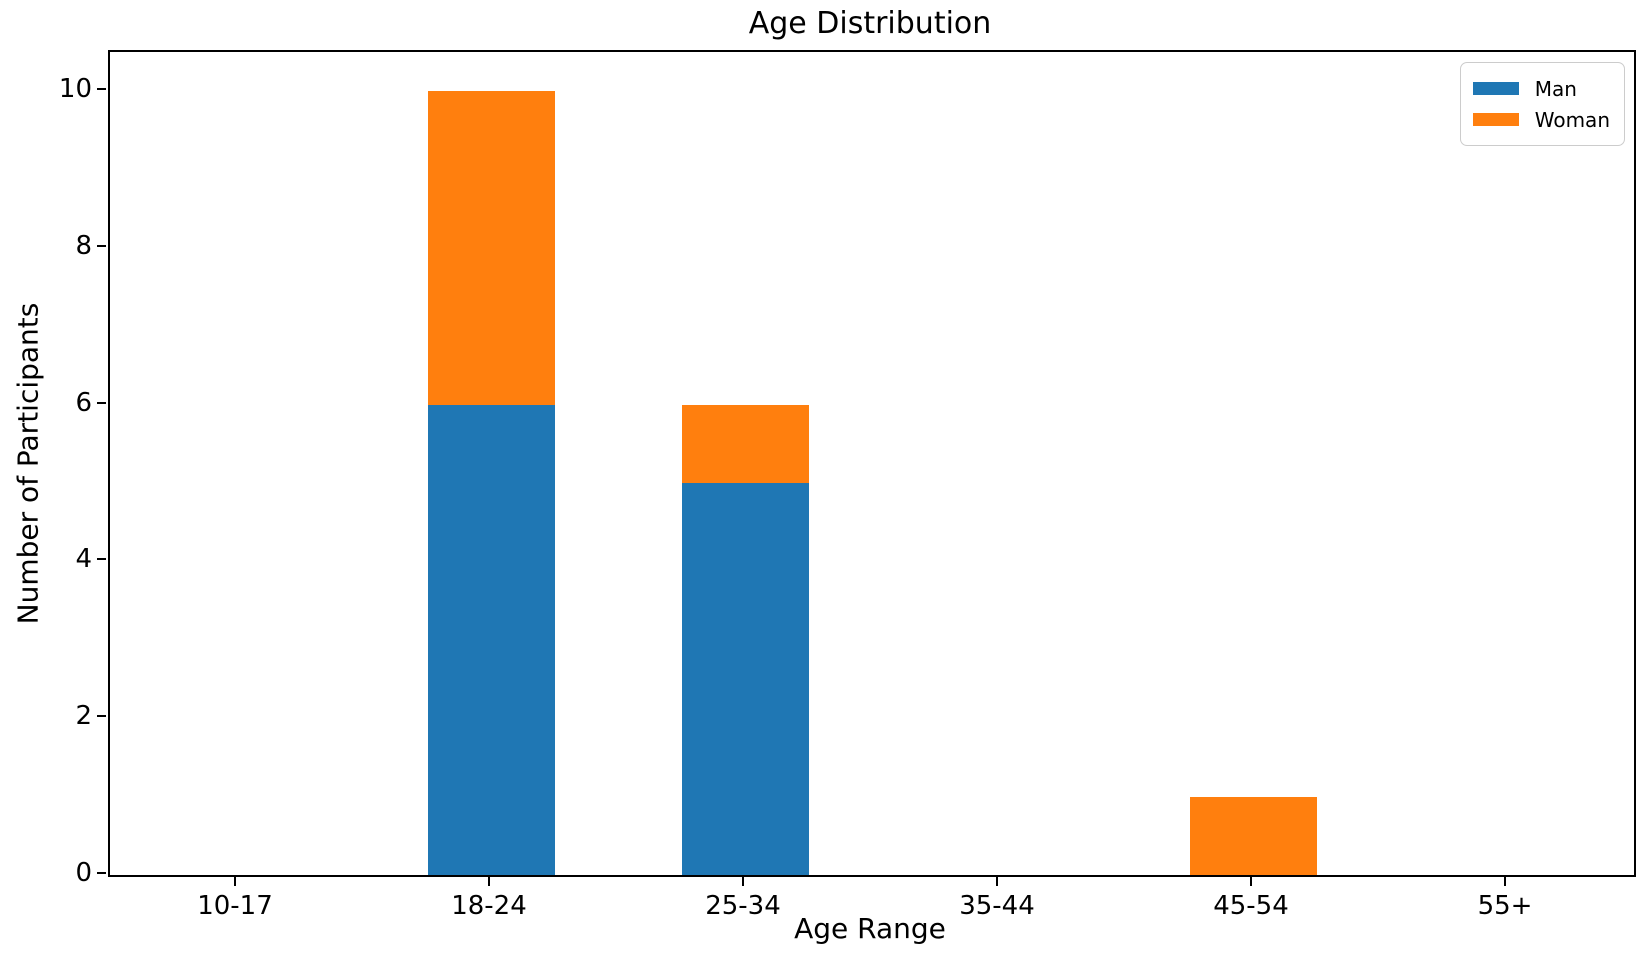 The height and width of the screenshot is (973, 1644). Describe the element at coordinates (870, 928) in the screenshot. I see `x-axis-label: Age Range` at that location.